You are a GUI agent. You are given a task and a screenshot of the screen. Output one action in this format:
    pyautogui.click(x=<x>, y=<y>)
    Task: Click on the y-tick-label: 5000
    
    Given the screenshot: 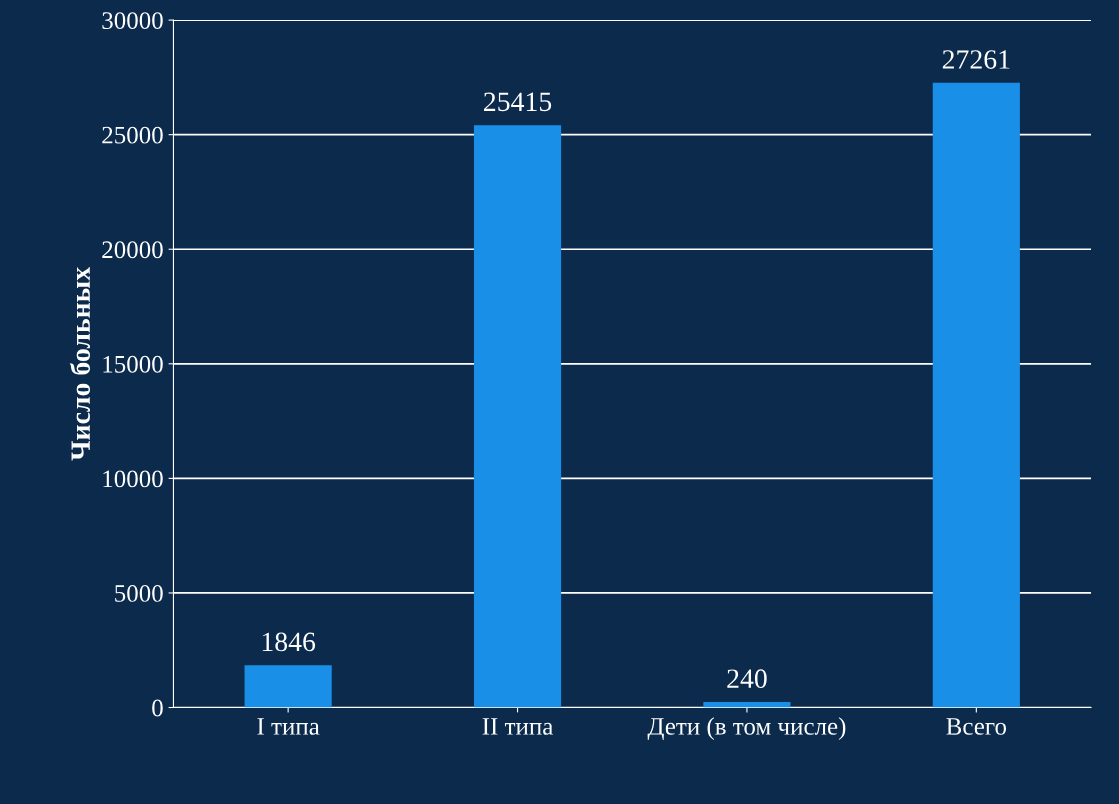 What is the action you would take?
    pyautogui.click(x=139, y=593)
    